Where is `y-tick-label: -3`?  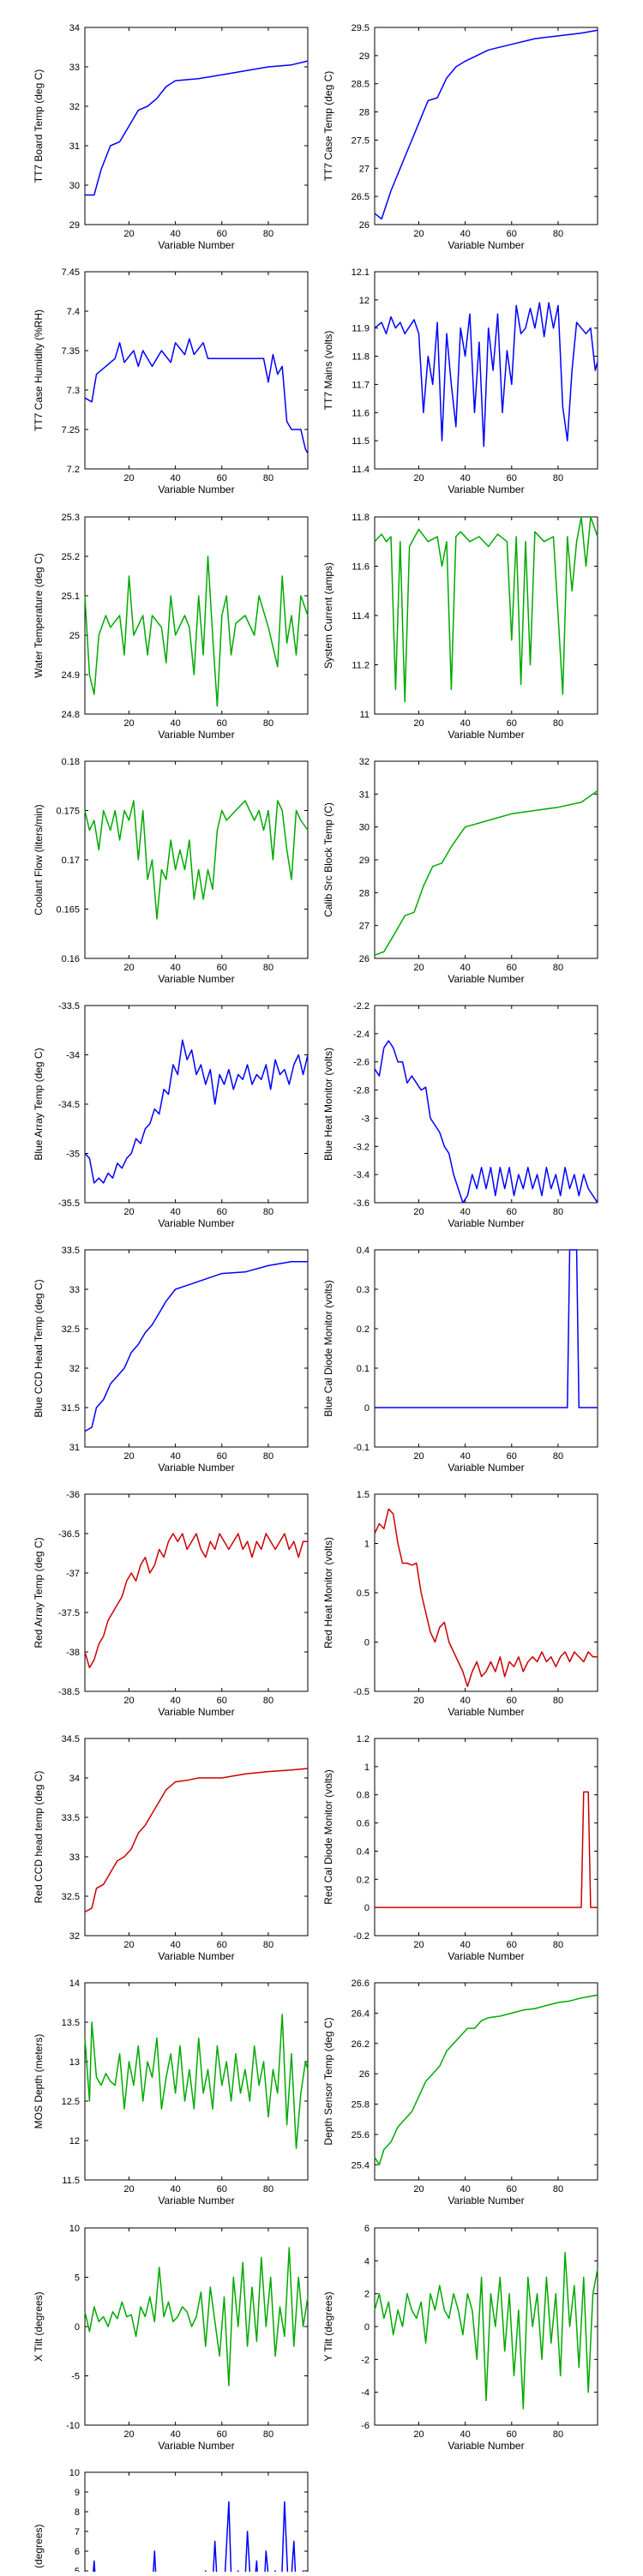 y-tick-label: -3 is located at coordinates (365, 1119).